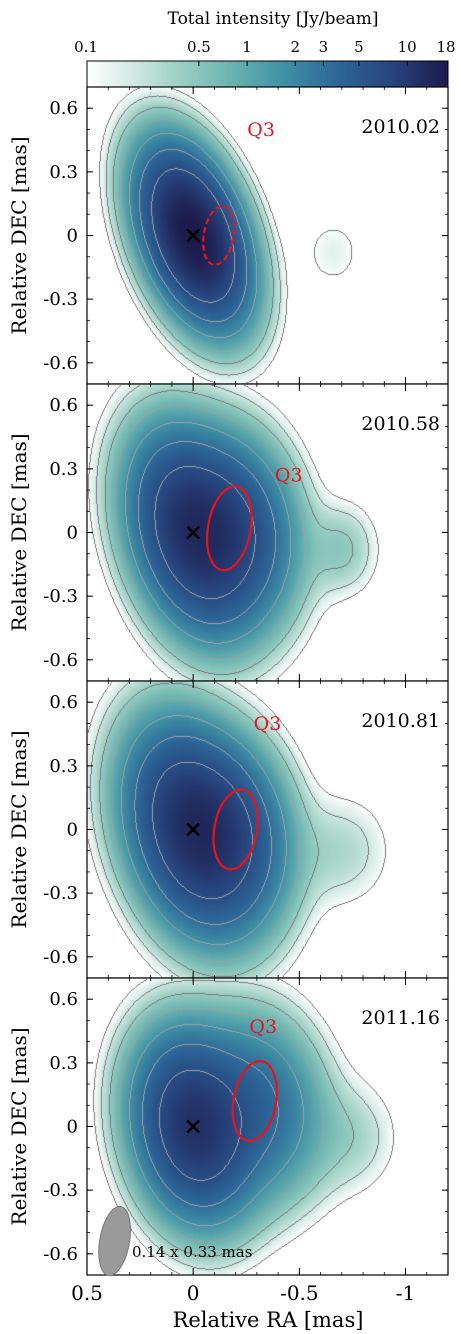 This screenshot has height=1334, width=462. Describe the element at coordinates (87, 1293) in the screenshot. I see `x-tick-label: 0.5` at that location.